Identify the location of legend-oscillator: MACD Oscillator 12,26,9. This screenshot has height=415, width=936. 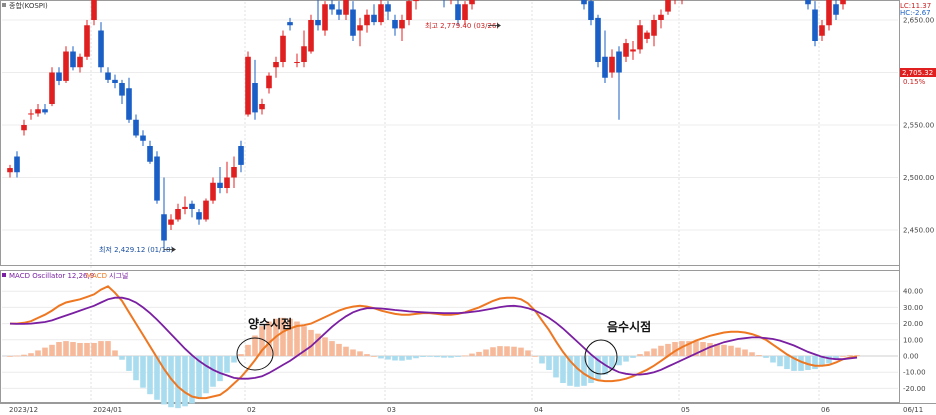
(51, 276).